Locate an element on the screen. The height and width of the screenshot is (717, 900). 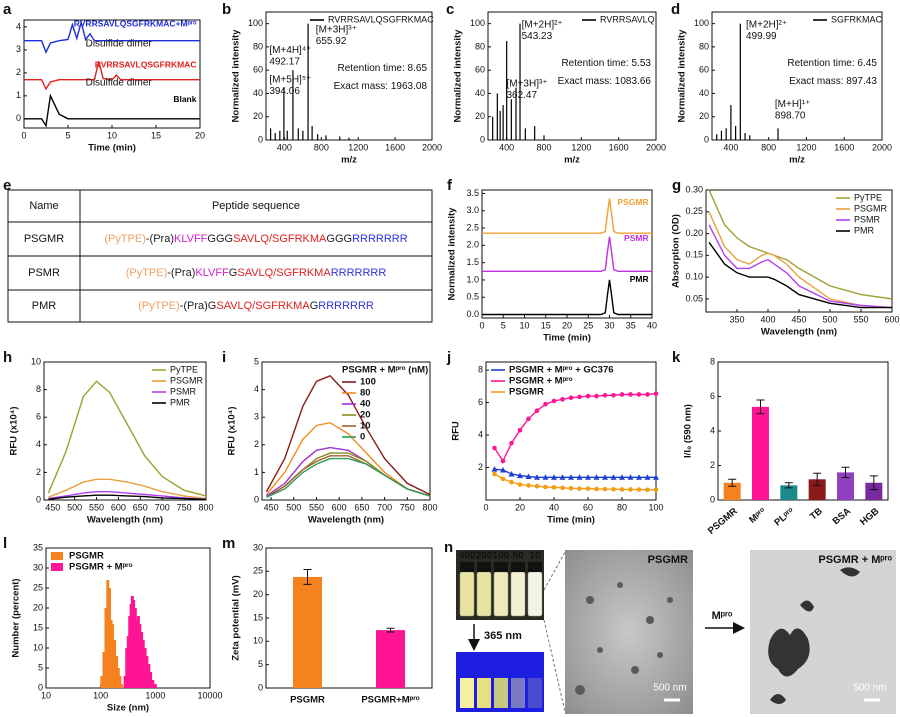
y-tick-label: 100 is located at coordinates (477, 23).